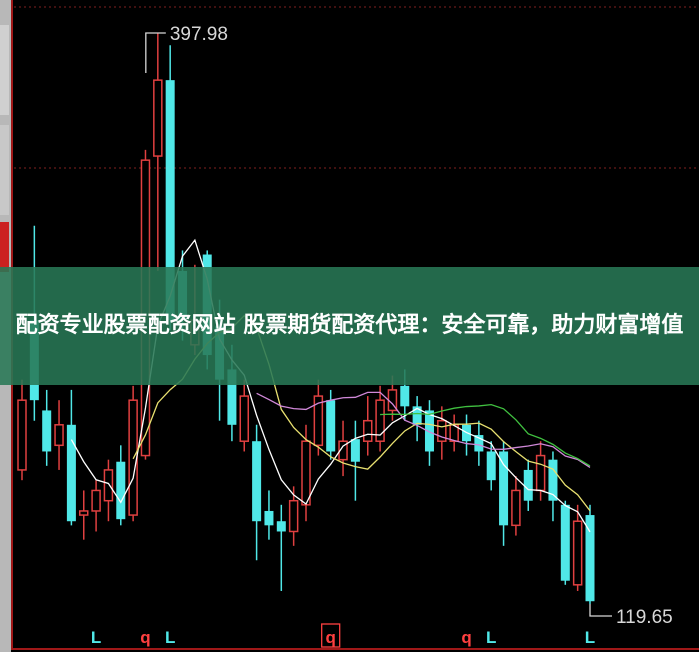 This screenshot has height=652, width=699. What do you see at coordinates (199, 34) in the screenshot?
I see `high-price-label: 397.98` at bounding box center [199, 34].